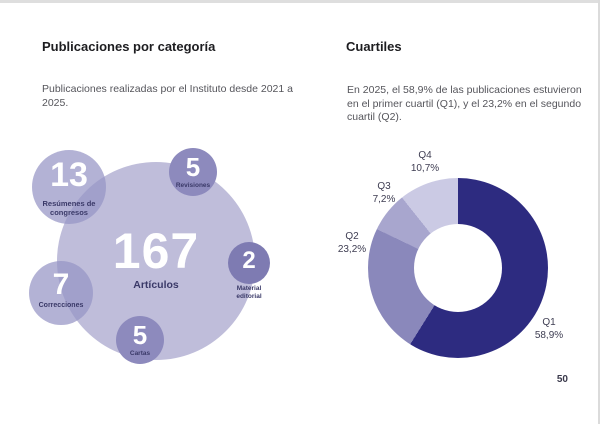 The image size is (600, 424). What do you see at coordinates (384, 186) in the screenshot?
I see `q3-name: Q3` at bounding box center [384, 186].